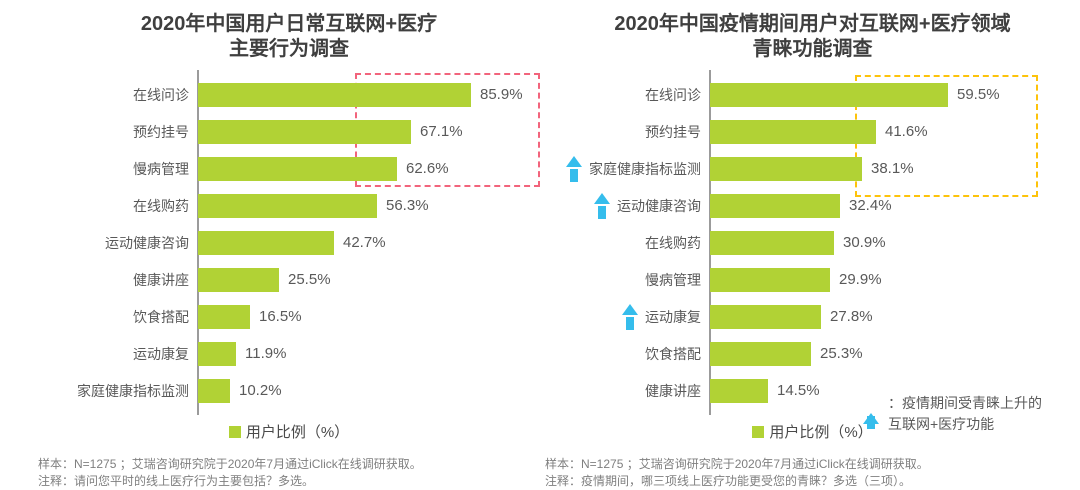 Image resolution: width=1080 pixels, height=490 pixels. What do you see at coordinates (851, 316) in the screenshot?
I see `value-label: 27.8%` at bounding box center [851, 316].